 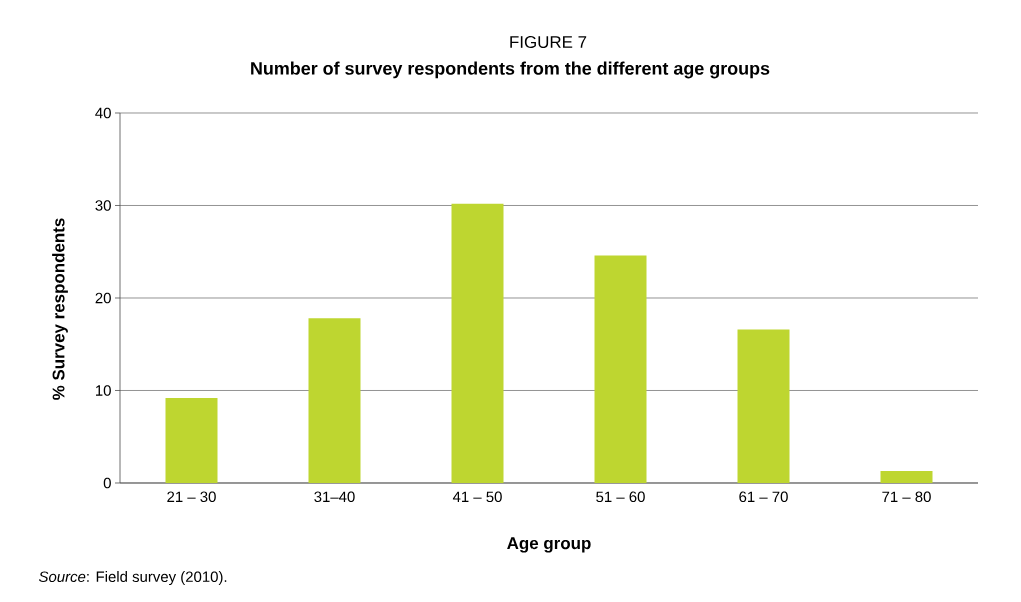 I want to click on y-tick-label: 0, so click(x=107, y=483).